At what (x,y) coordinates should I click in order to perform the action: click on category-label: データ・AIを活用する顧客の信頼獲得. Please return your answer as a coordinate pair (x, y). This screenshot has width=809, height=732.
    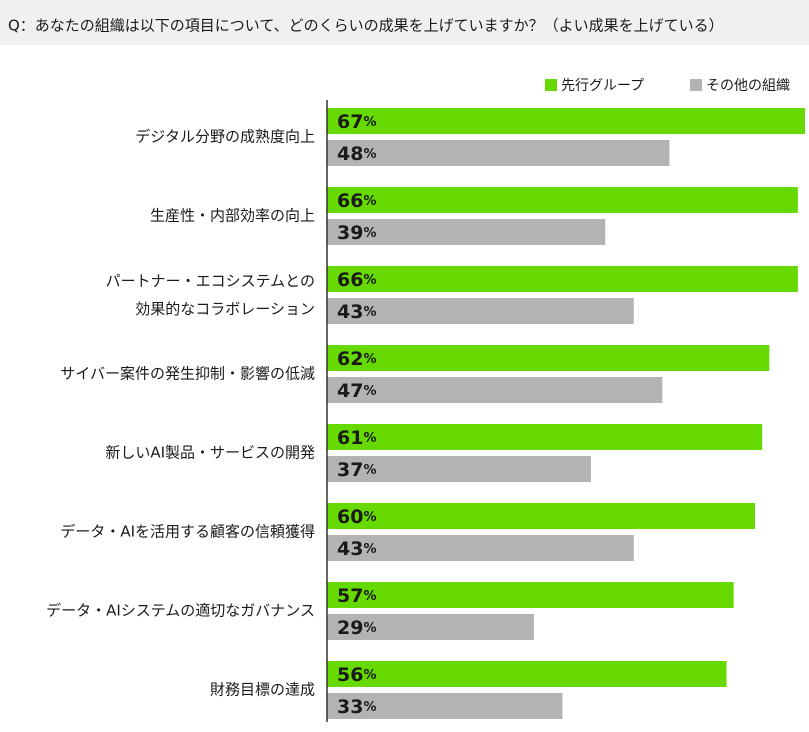
    Looking at the image, I should click on (187, 532).